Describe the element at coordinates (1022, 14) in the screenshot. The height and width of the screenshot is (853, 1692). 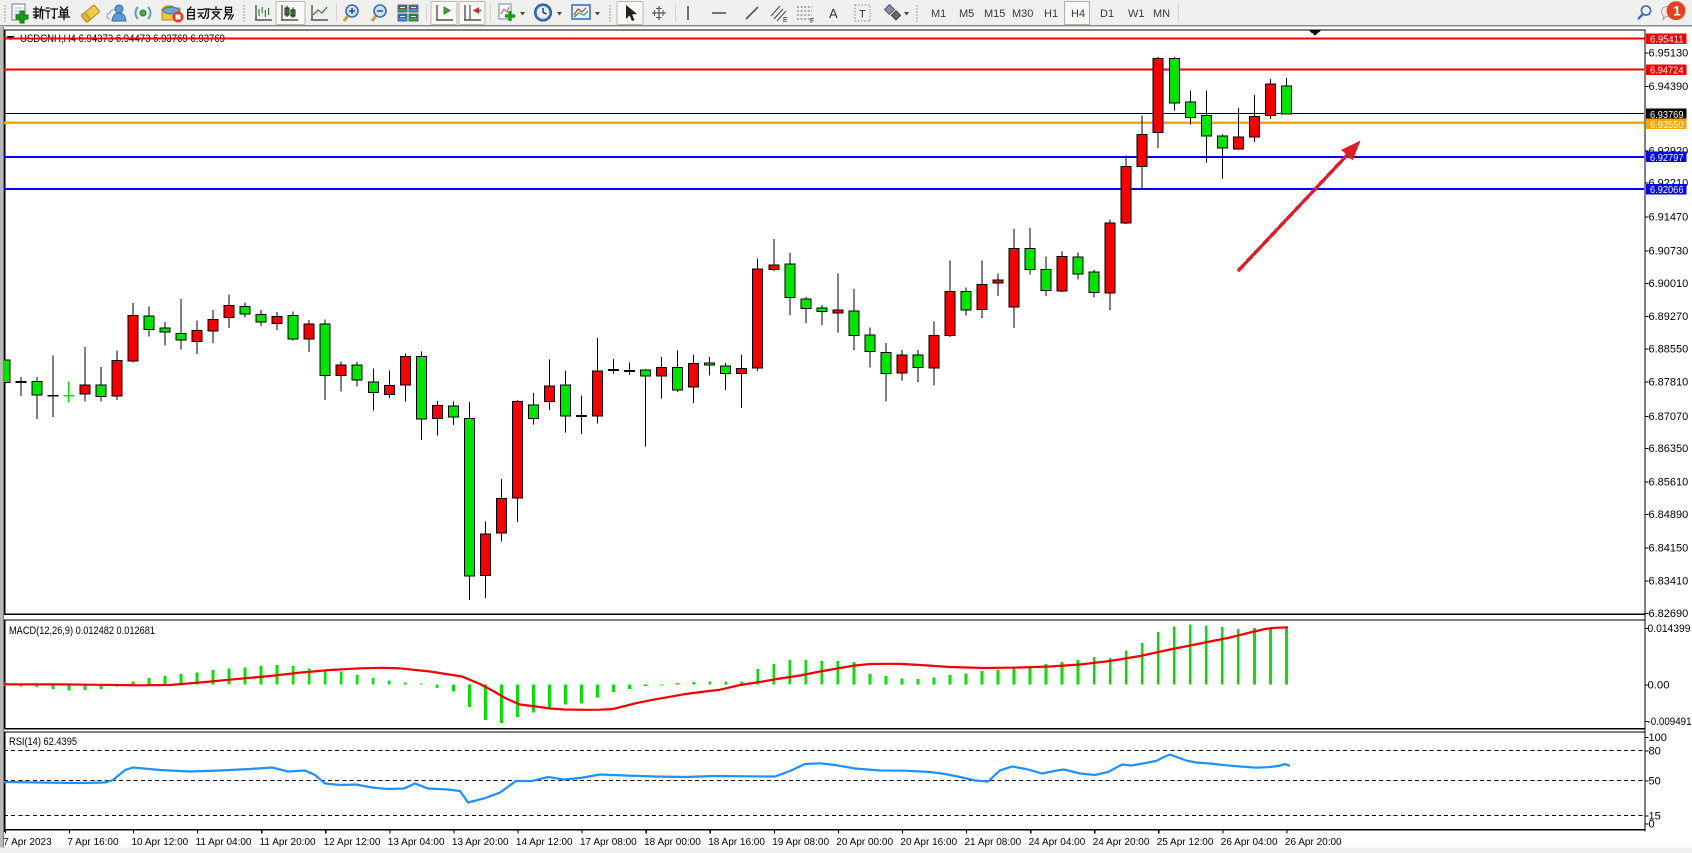
I see `svg-text: M30` at that location.